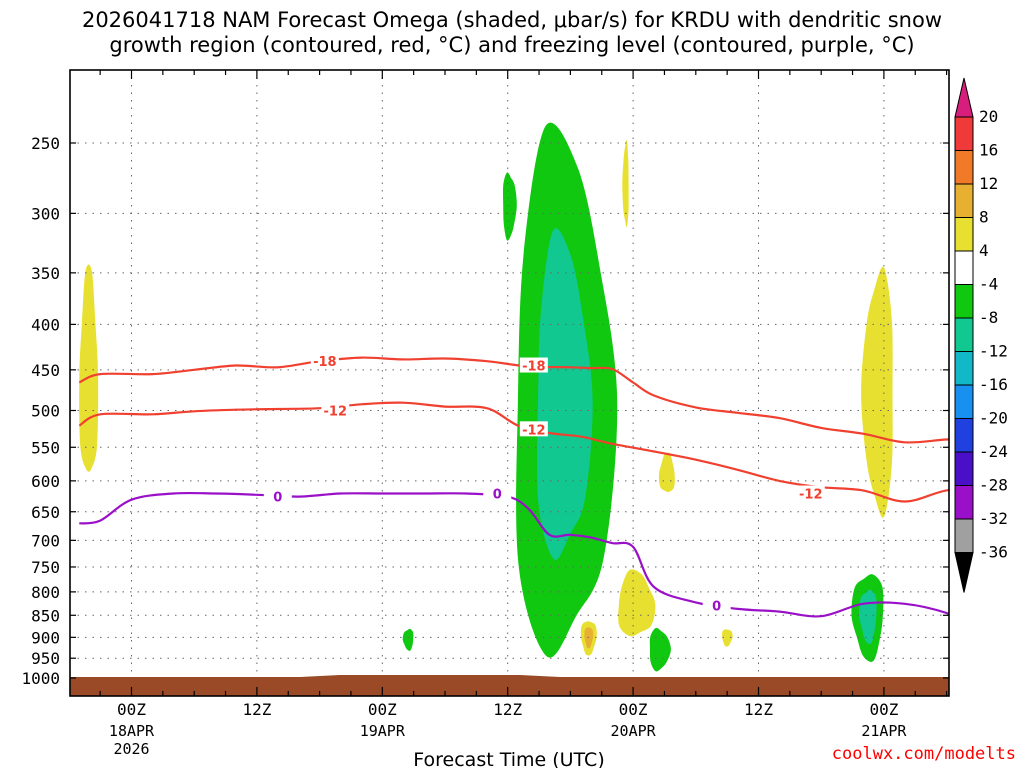 This screenshot has height=768, width=1024. Describe the element at coordinates (924, 754) in the screenshot. I see `credit-text: coolwx.com/modelts` at that location.